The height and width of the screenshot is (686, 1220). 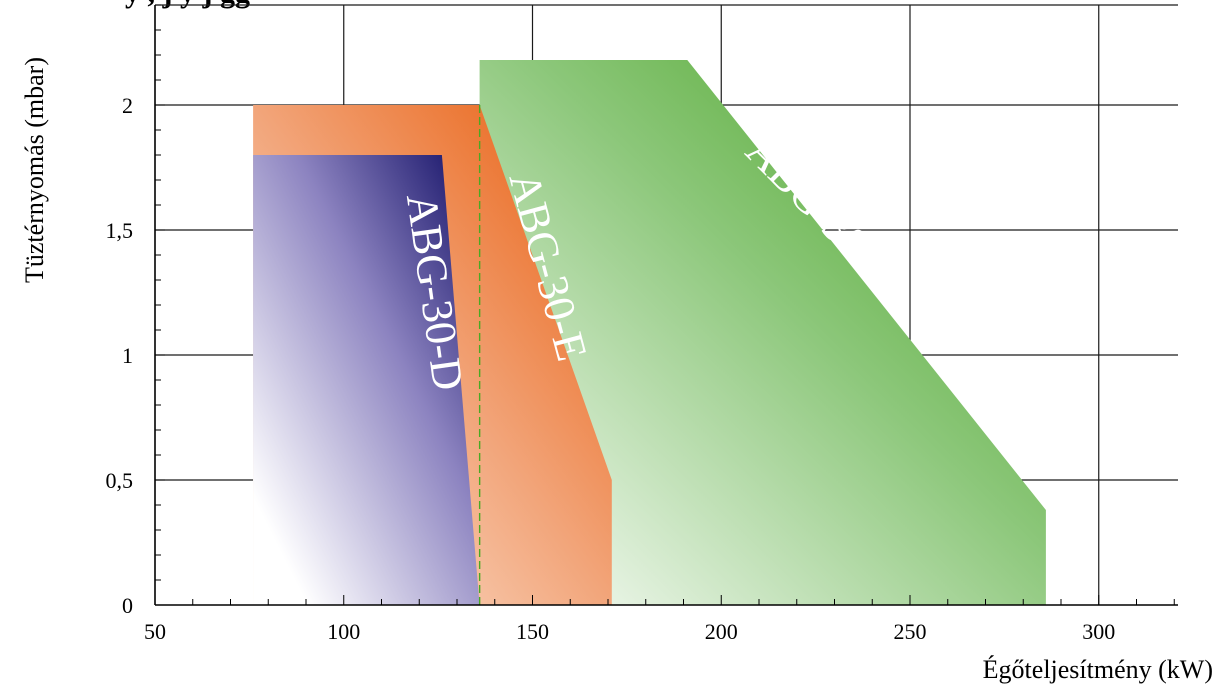 I want to click on region-abg-30-d, so click(x=366, y=380).